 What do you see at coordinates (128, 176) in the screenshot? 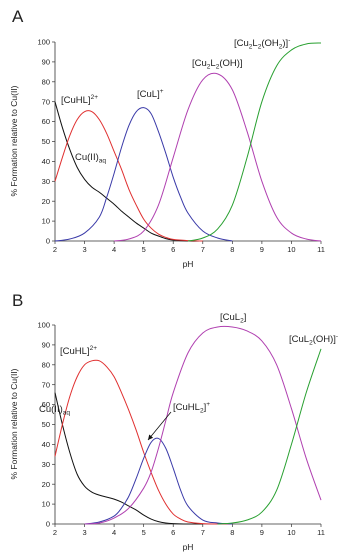
I see `series-line-cuhl` at bounding box center [128, 176].